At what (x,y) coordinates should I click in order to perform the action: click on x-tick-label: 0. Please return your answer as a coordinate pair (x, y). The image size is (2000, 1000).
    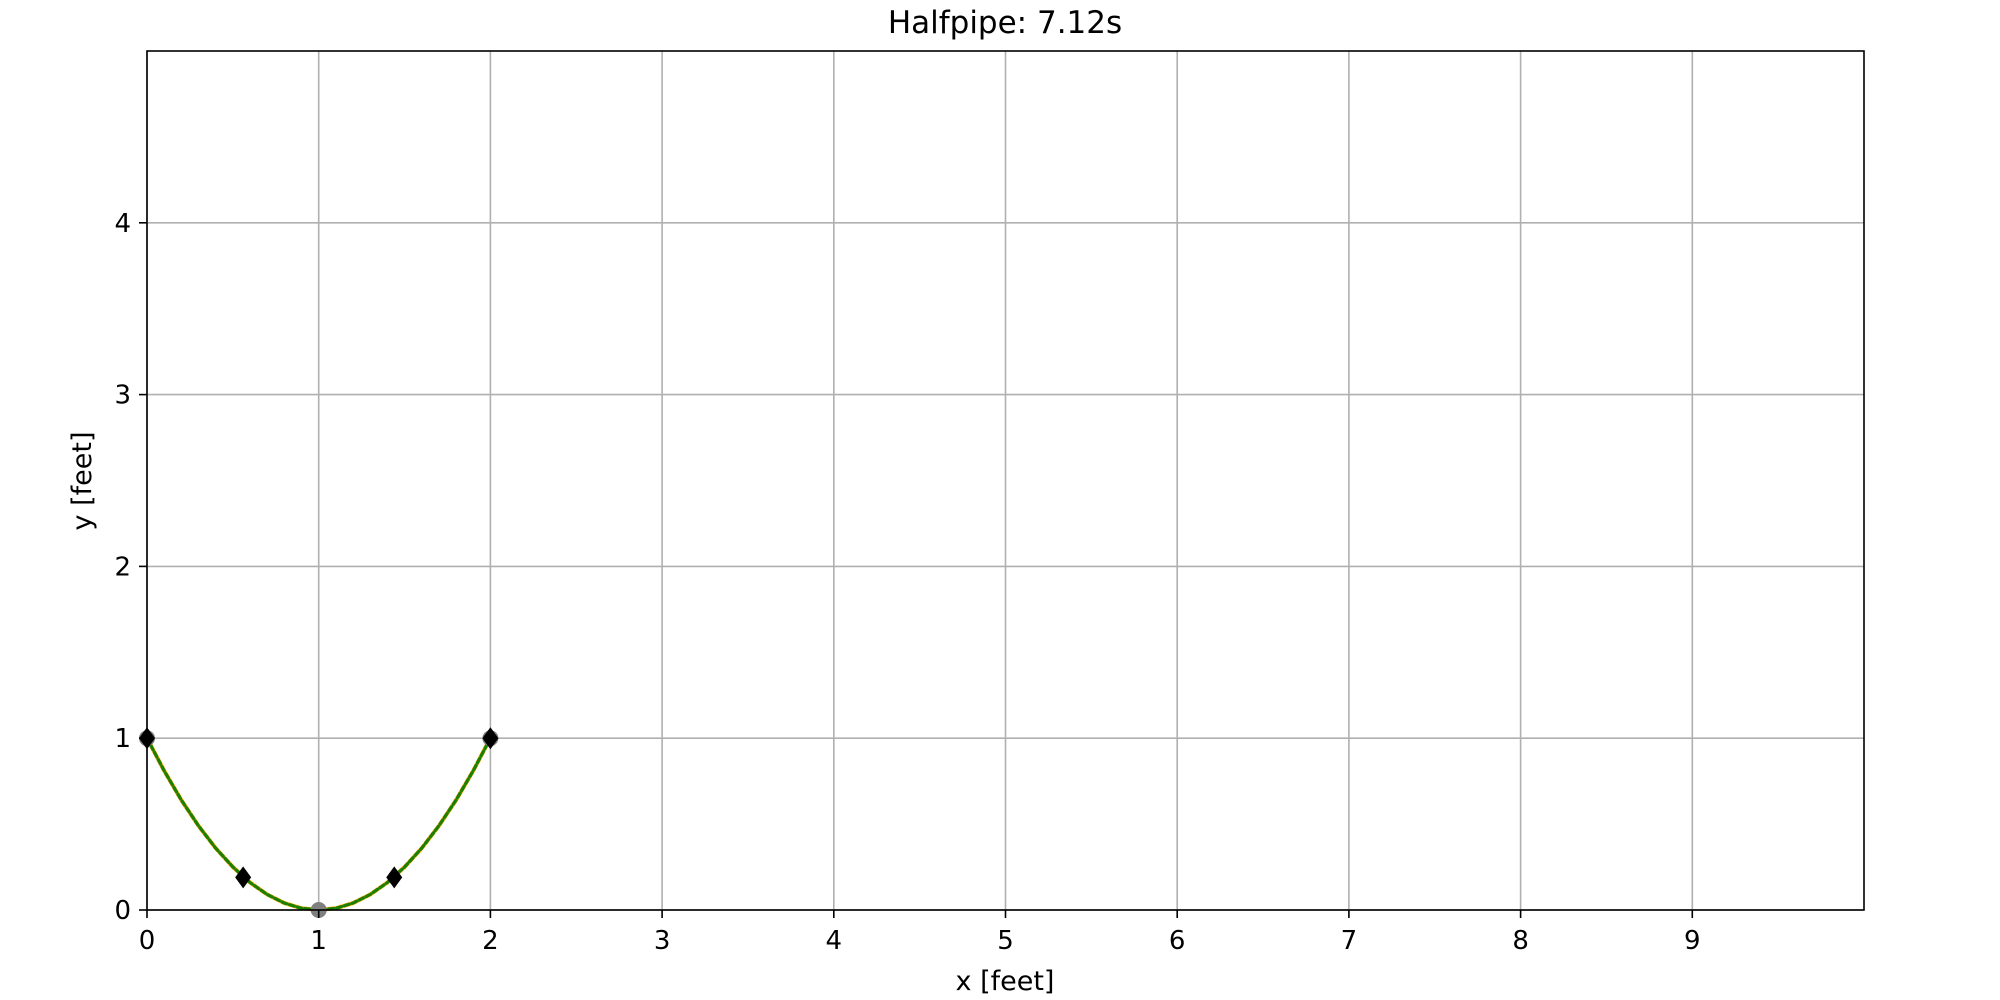
    Looking at the image, I should click on (147, 941).